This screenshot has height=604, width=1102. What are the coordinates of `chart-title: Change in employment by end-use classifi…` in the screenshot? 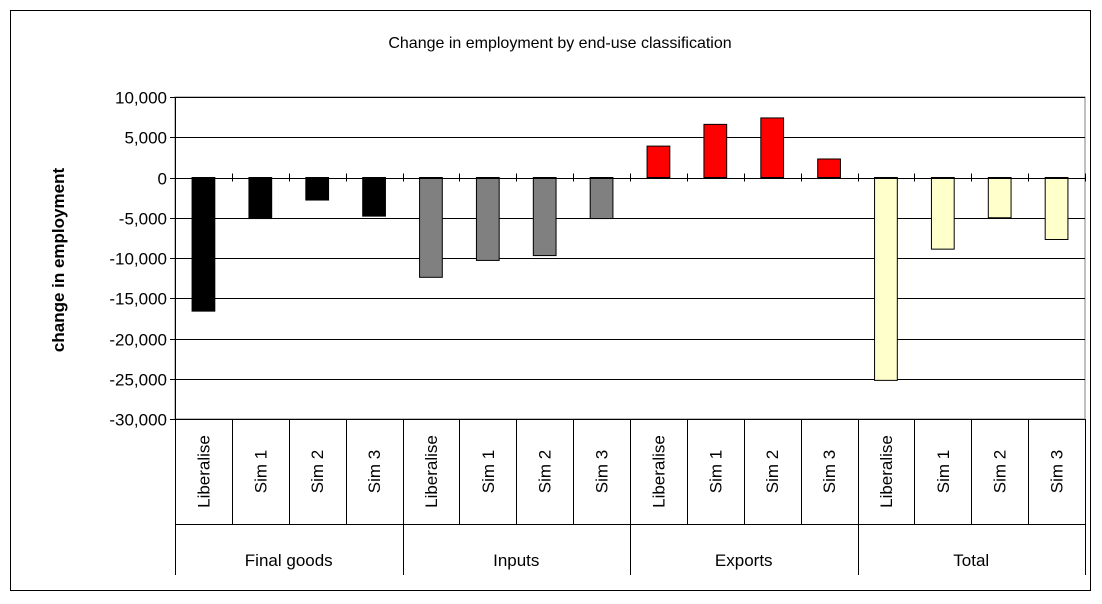 It's located at (559, 43).